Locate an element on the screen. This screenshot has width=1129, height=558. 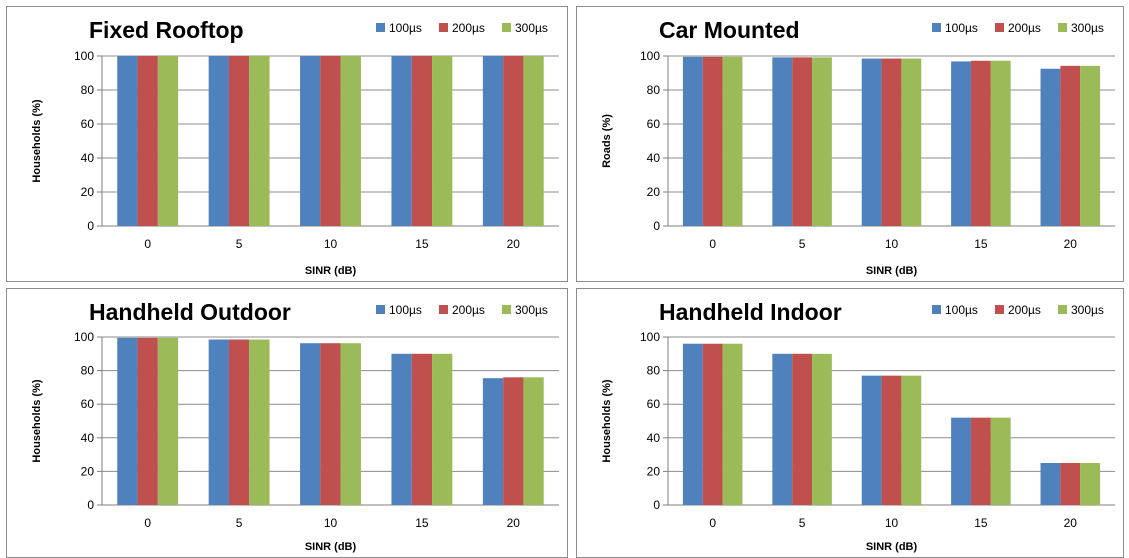
x-tick-label: 10 is located at coordinates (331, 523).